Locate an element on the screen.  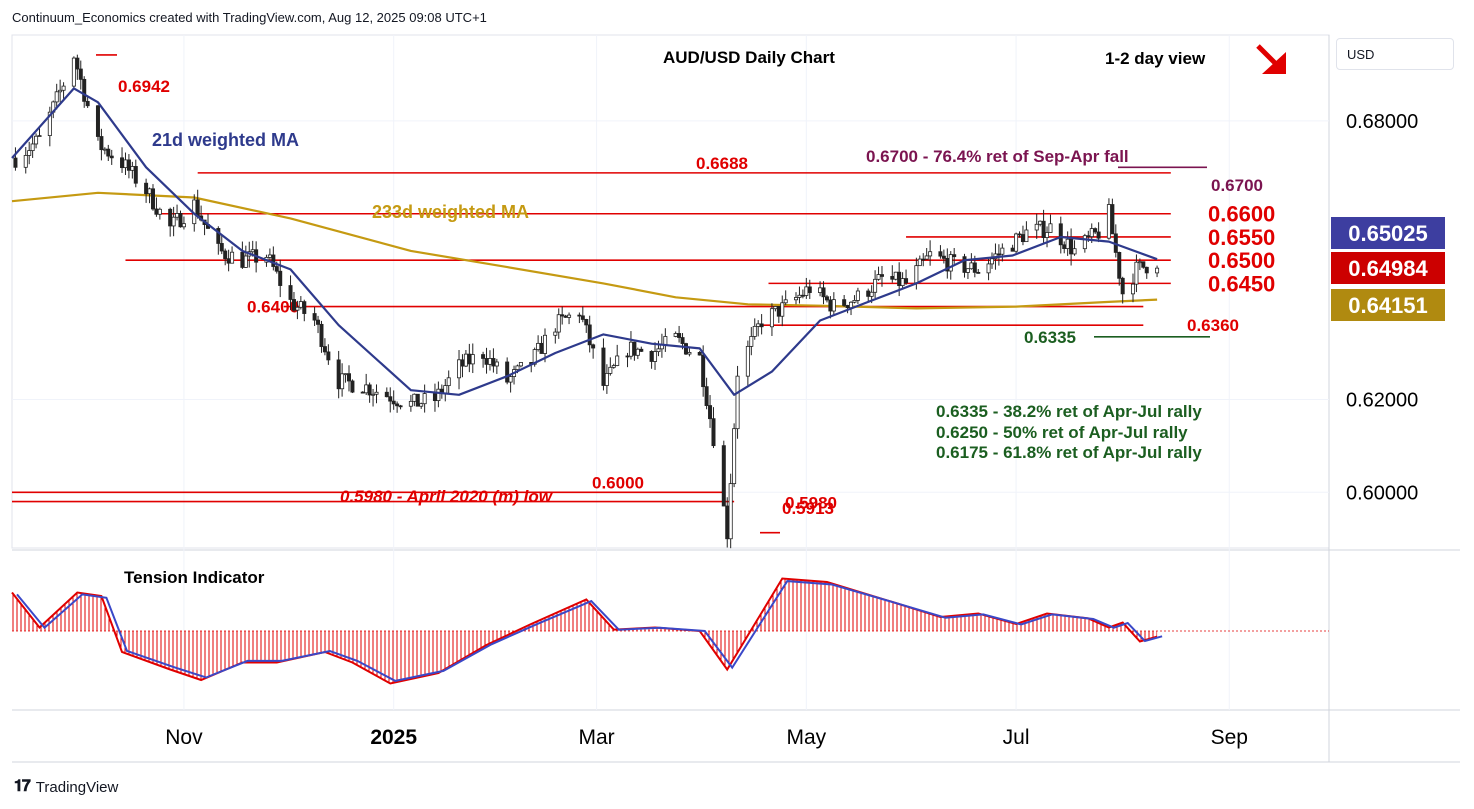
x-tick-label: Sep is located at coordinates (1229, 737).